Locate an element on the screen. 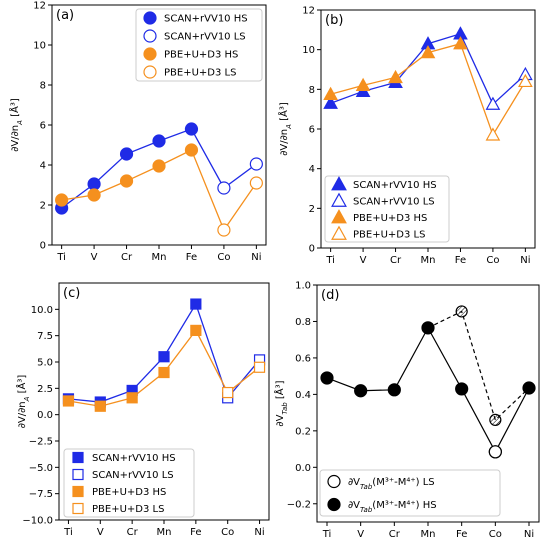 The image size is (550, 543). data-point-v-tab-m-m-hs-ti is located at coordinates (327, 378).